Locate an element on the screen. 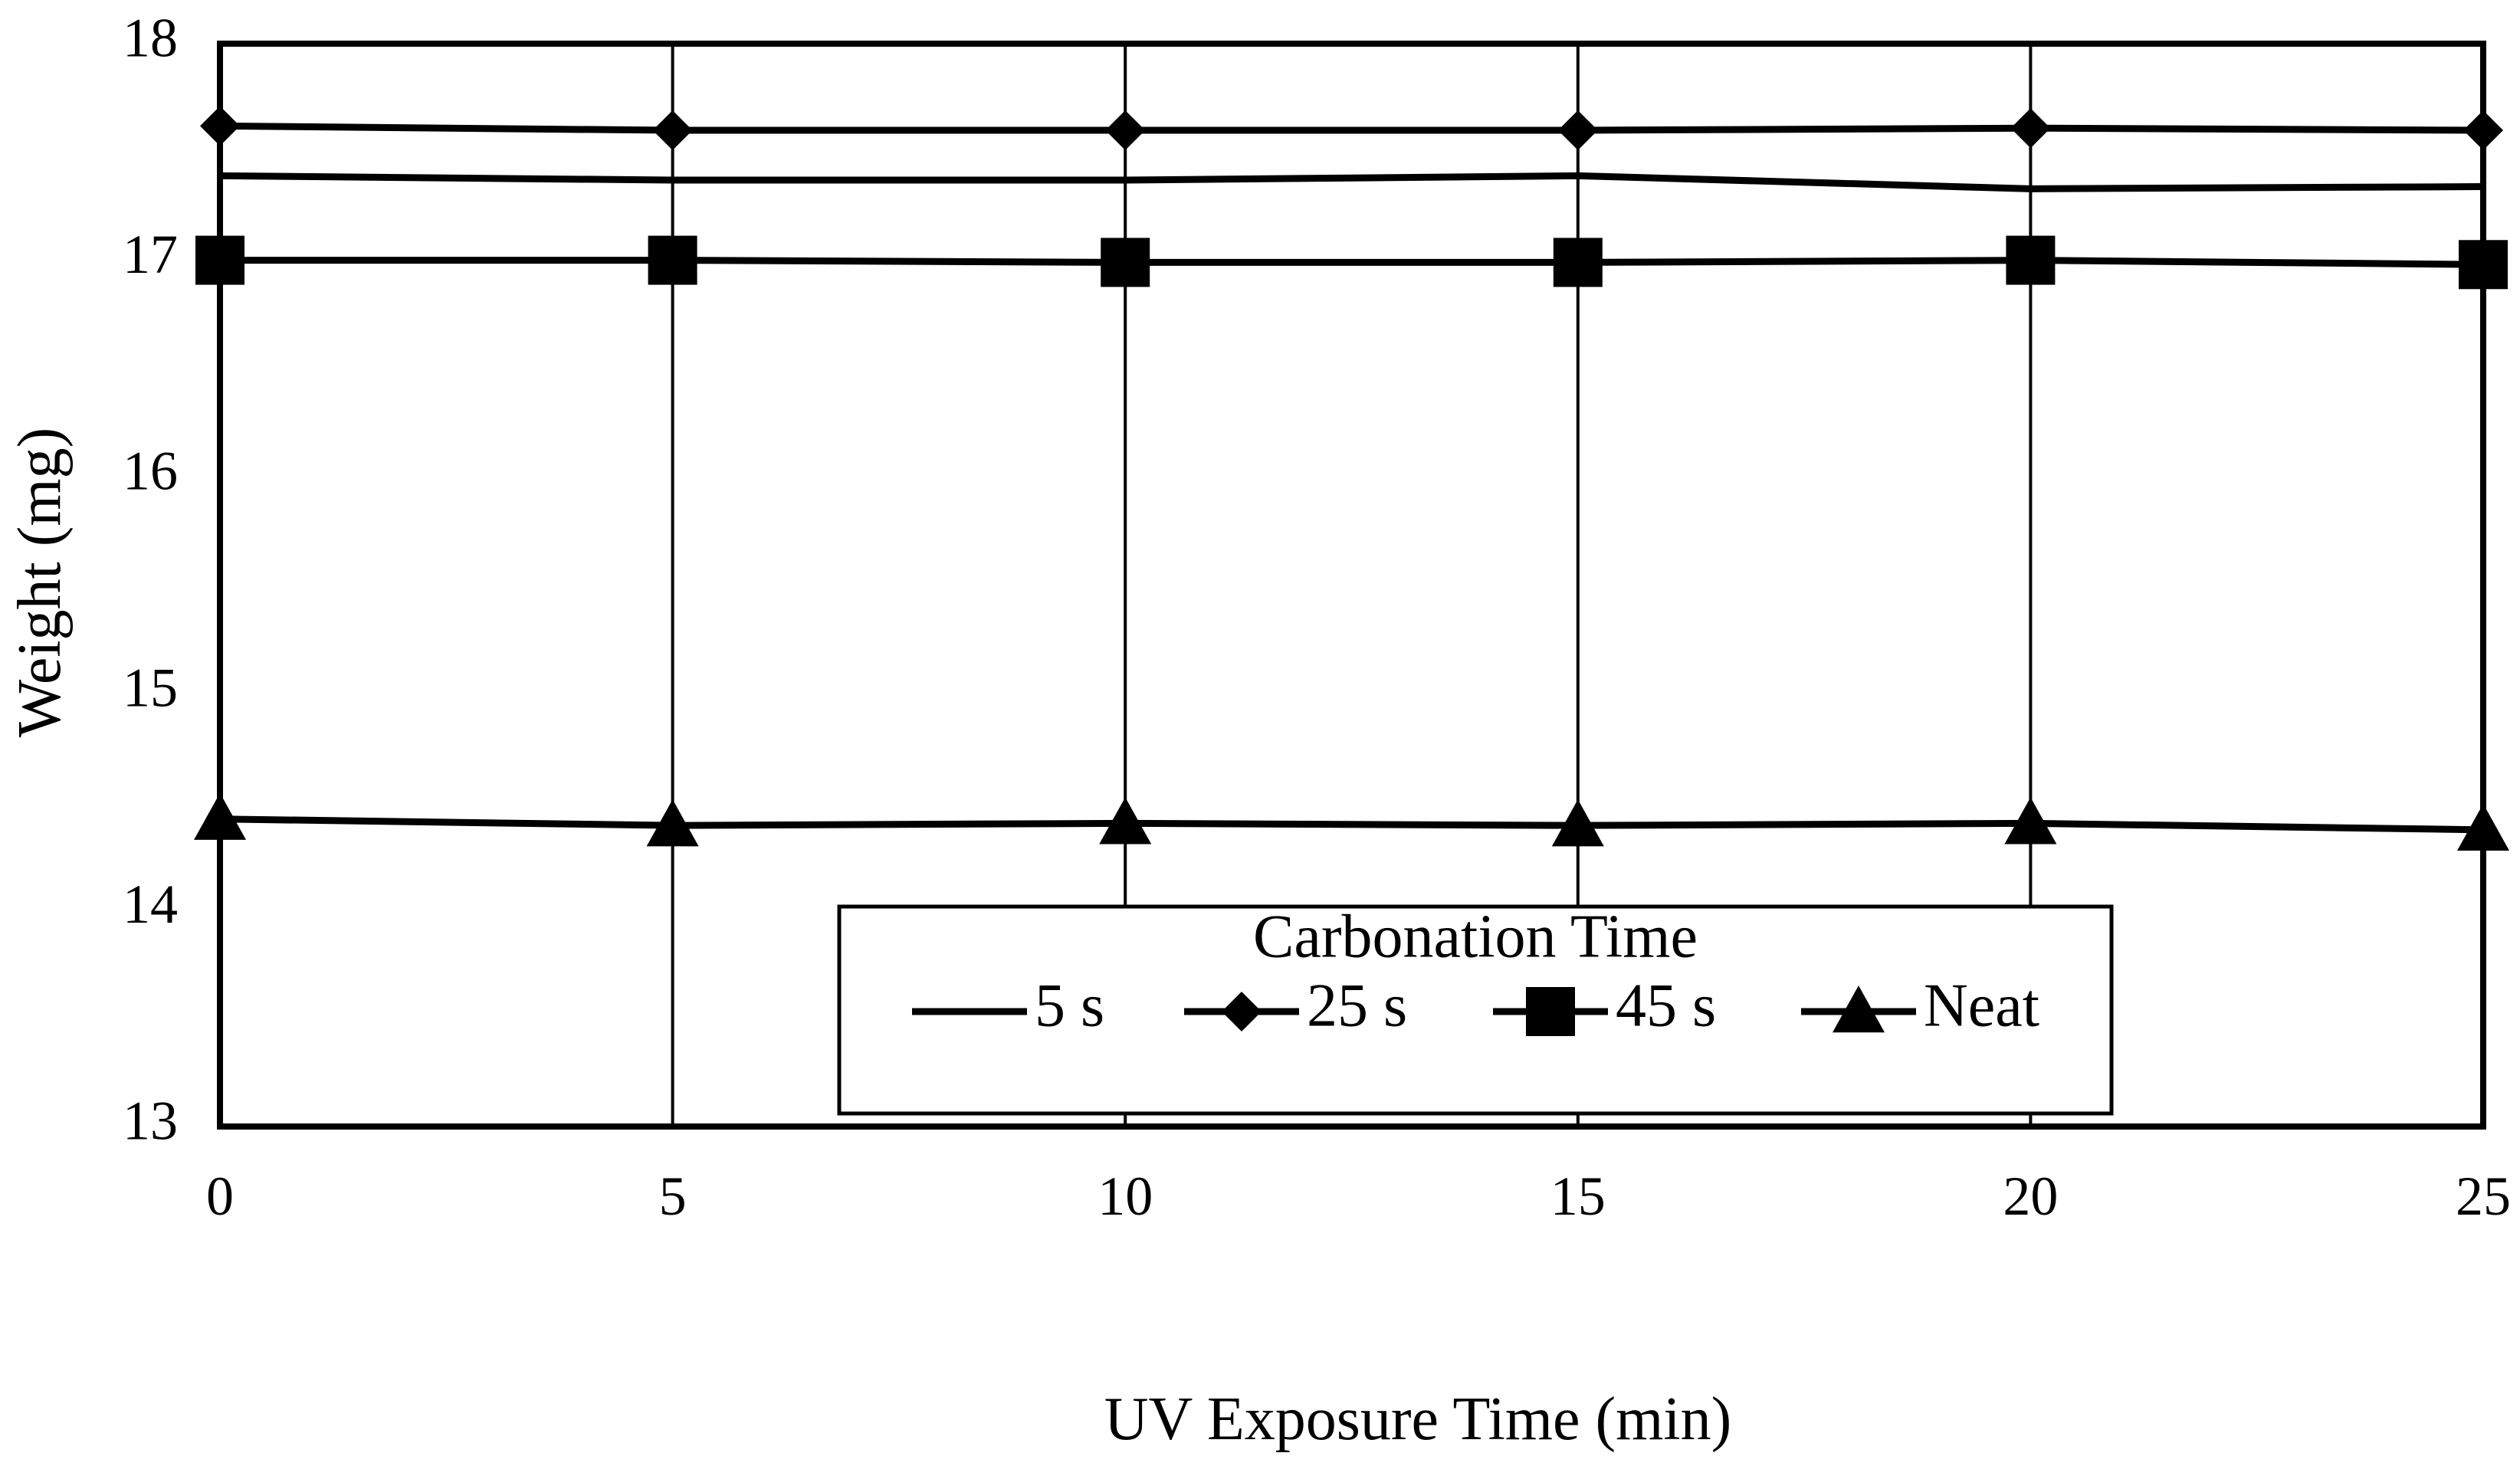 This screenshot has width=2520, height=1466. y-tick-label: 18 is located at coordinates (150, 38).